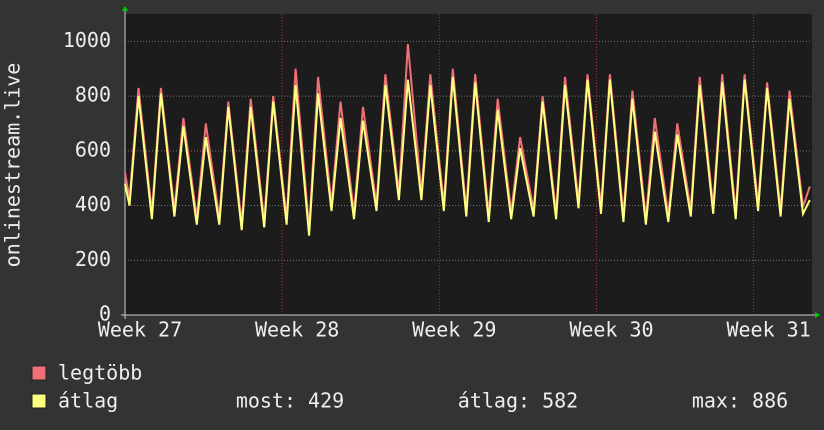  Describe the element at coordinates (140, 330) in the screenshot. I see `x-tick-label: Week 27` at that location.